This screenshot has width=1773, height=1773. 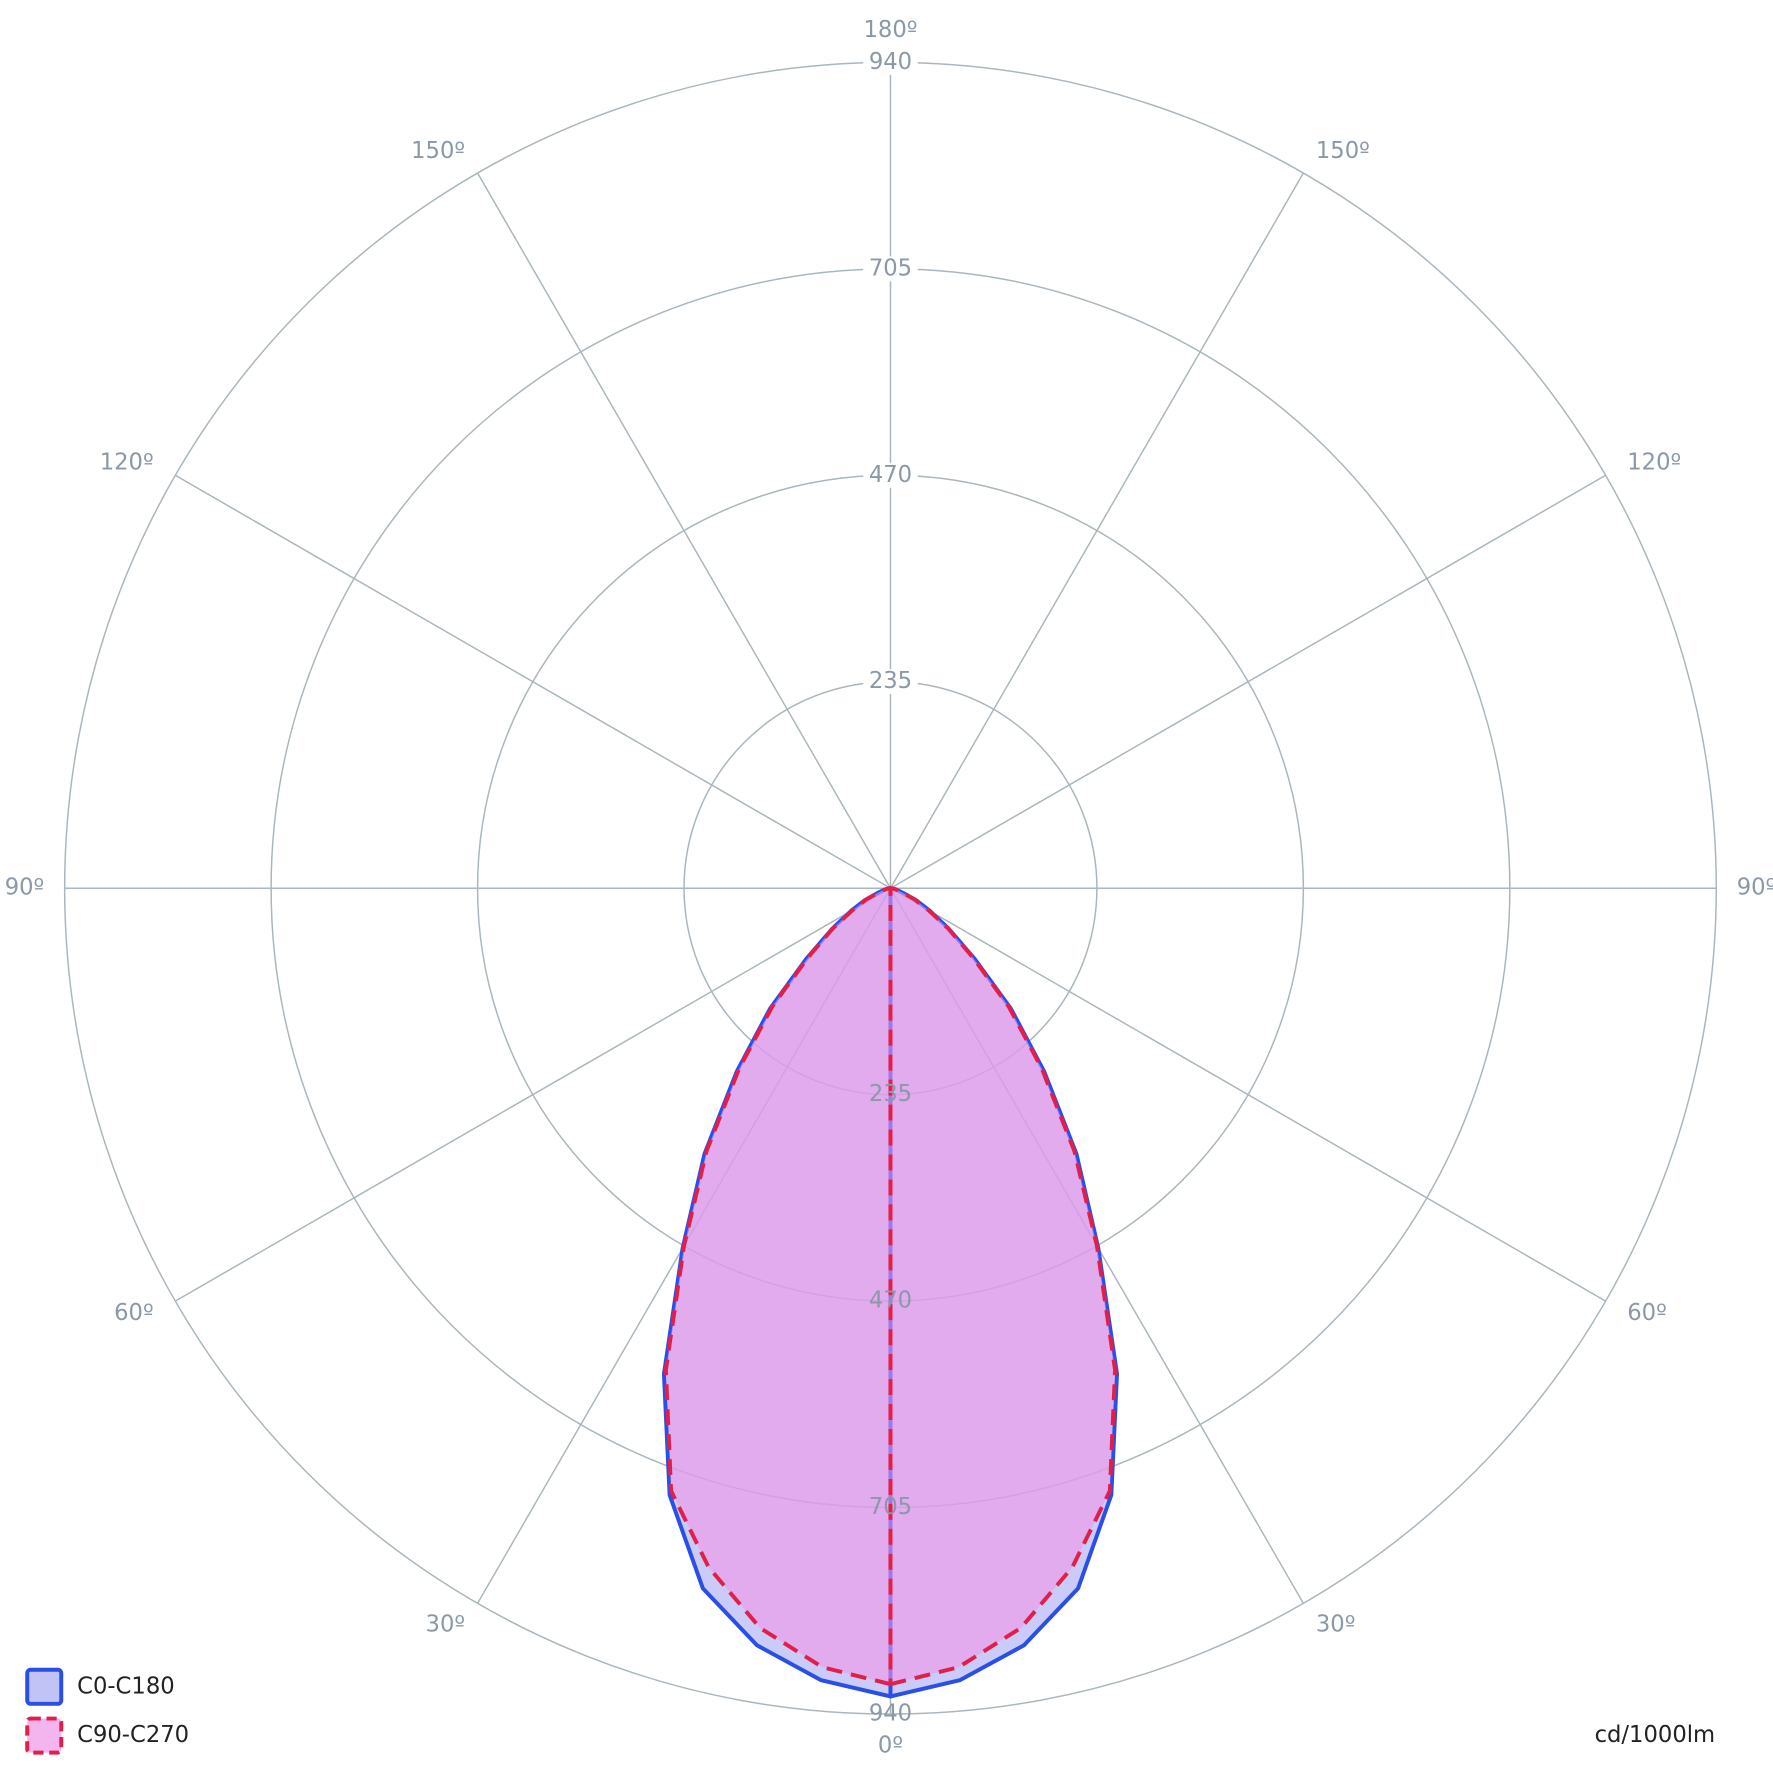 What do you see at coordinates (890, 30) in the screenshot?
I see `angle-label: 180º` at bounding box center [890, 30].